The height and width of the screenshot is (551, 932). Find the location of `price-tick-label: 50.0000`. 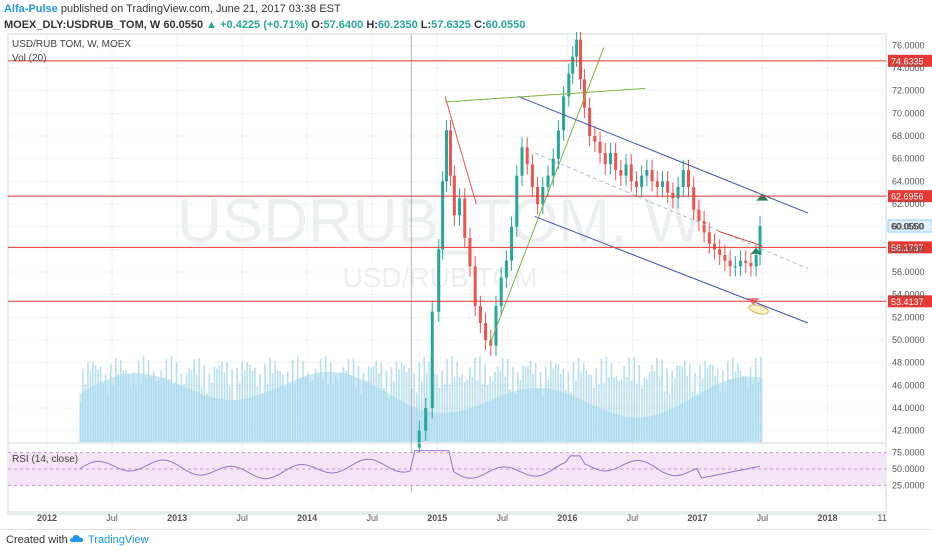

price-tick-label: 50.0000 is located at coordinates (908, 340).